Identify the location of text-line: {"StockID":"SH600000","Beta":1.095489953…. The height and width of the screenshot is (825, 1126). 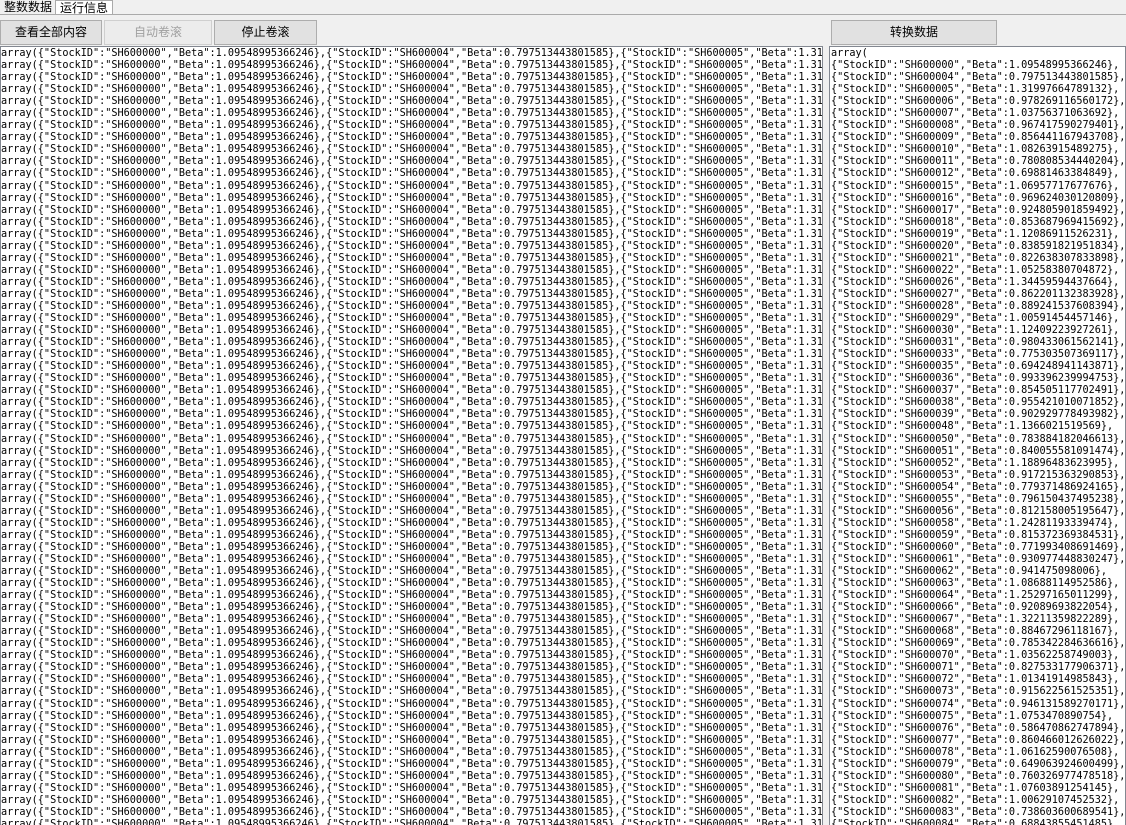
(975, 66).